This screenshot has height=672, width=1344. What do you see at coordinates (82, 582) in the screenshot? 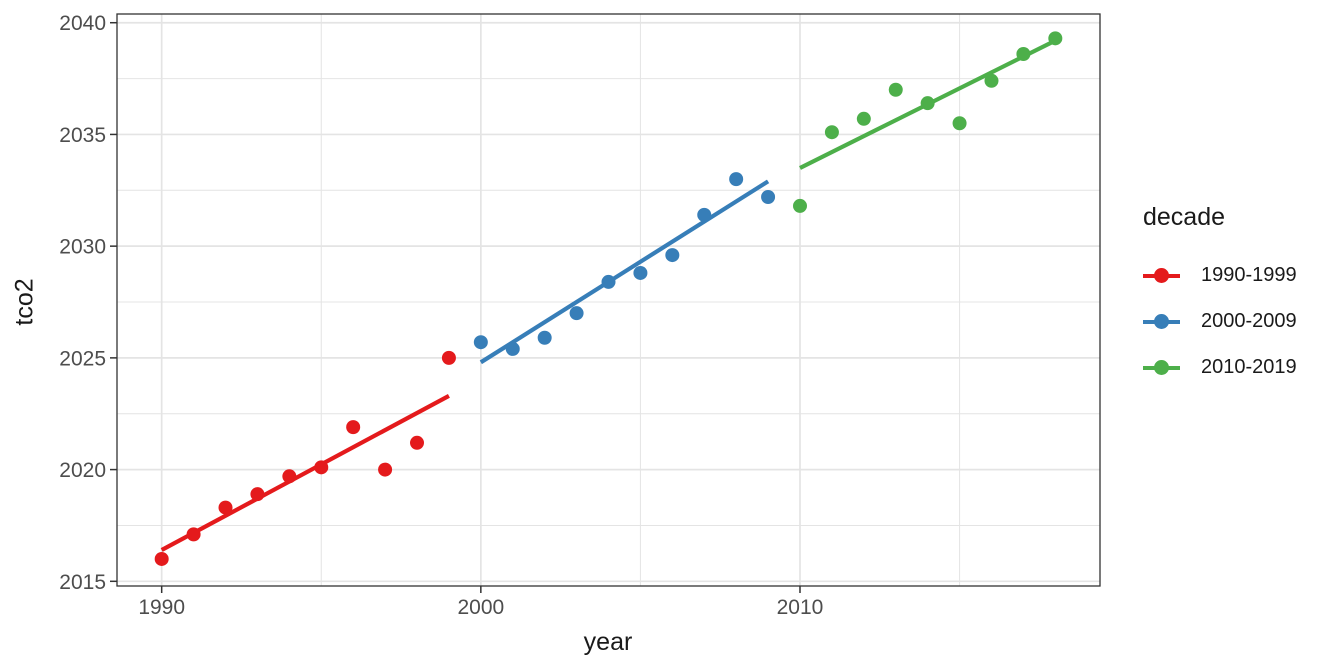
I see `y-tick-label: 2015` at bounding box center [82, 582].